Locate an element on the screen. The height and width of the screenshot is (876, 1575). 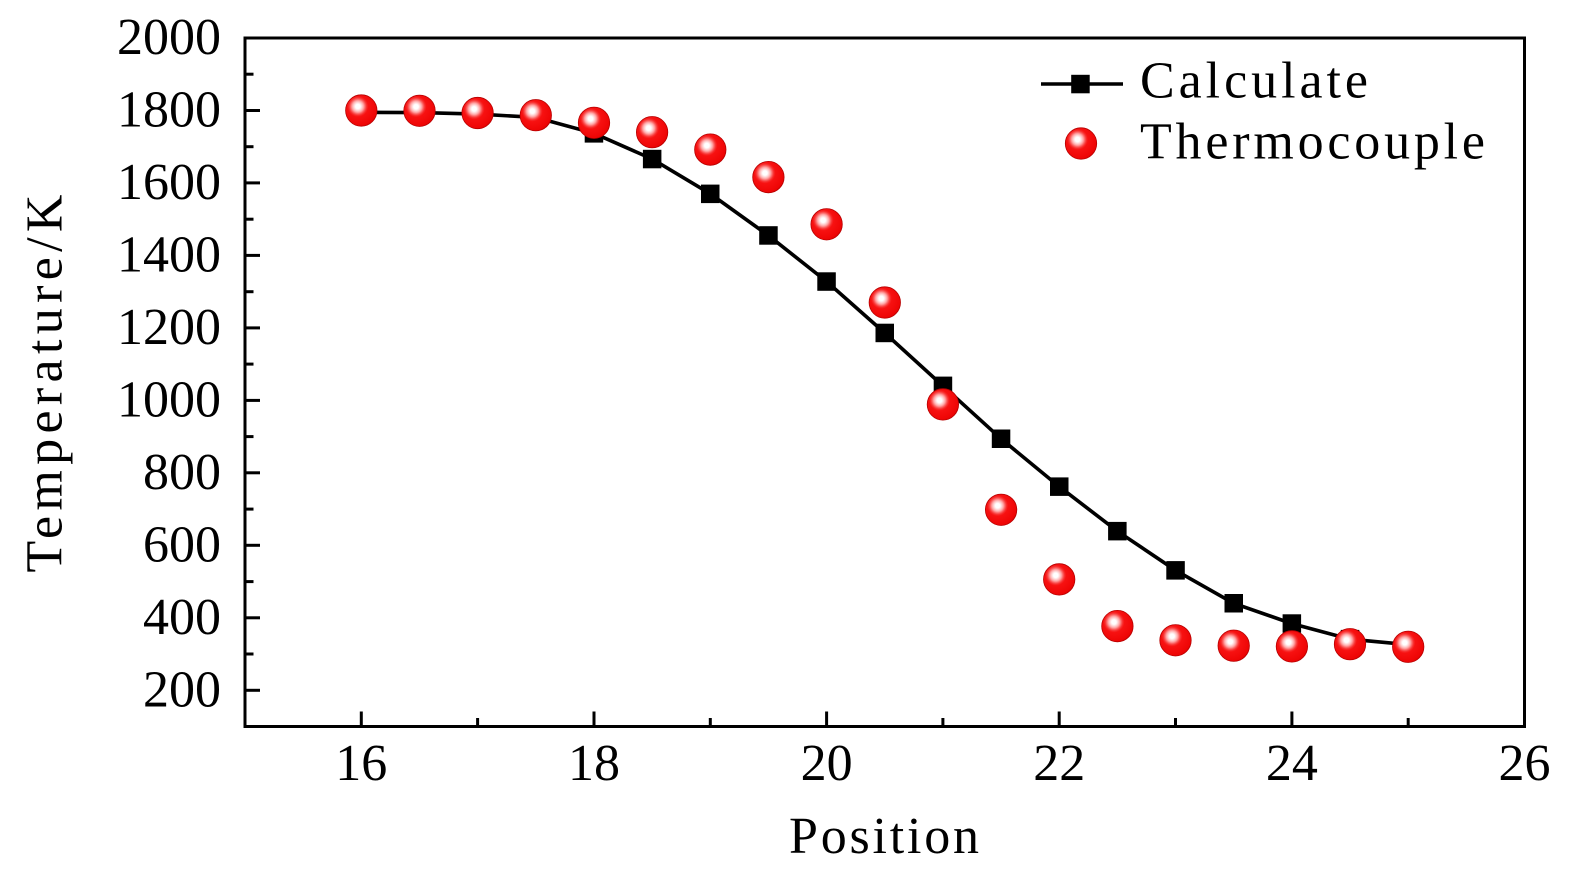
svg-text: 1800 is located at coordinates (169, 110).